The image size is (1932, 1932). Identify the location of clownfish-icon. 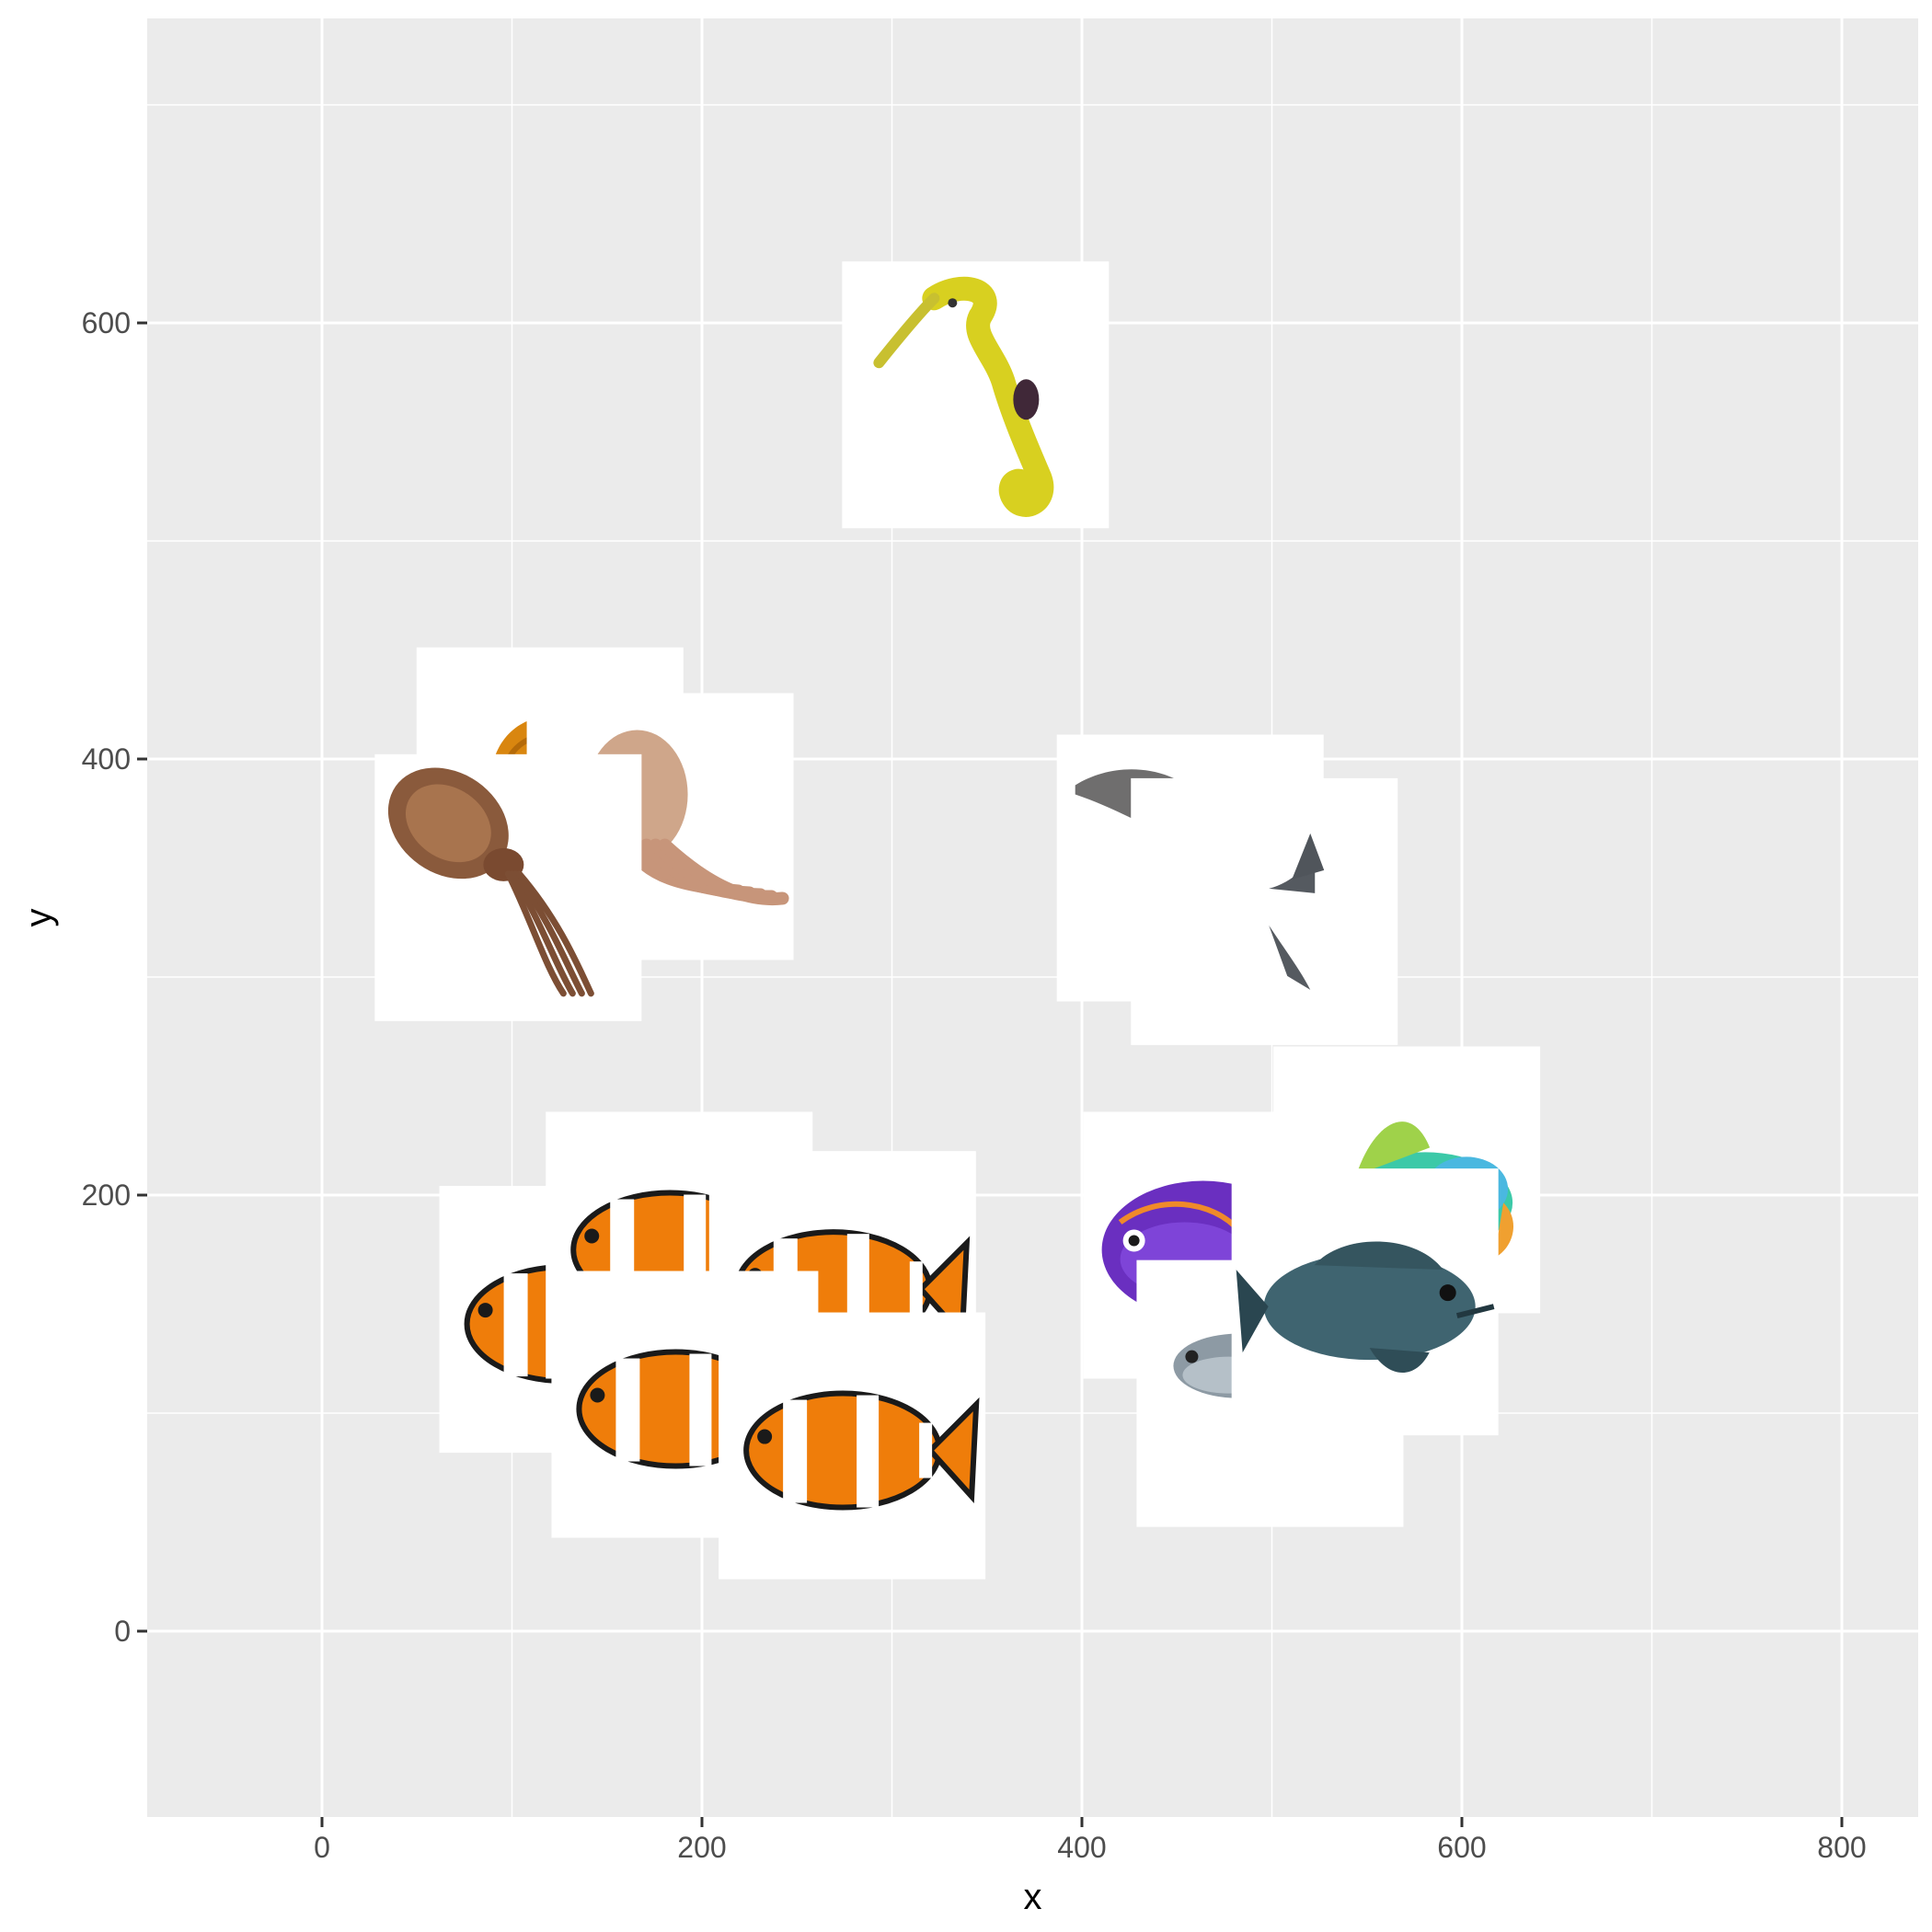
(861, 1450).